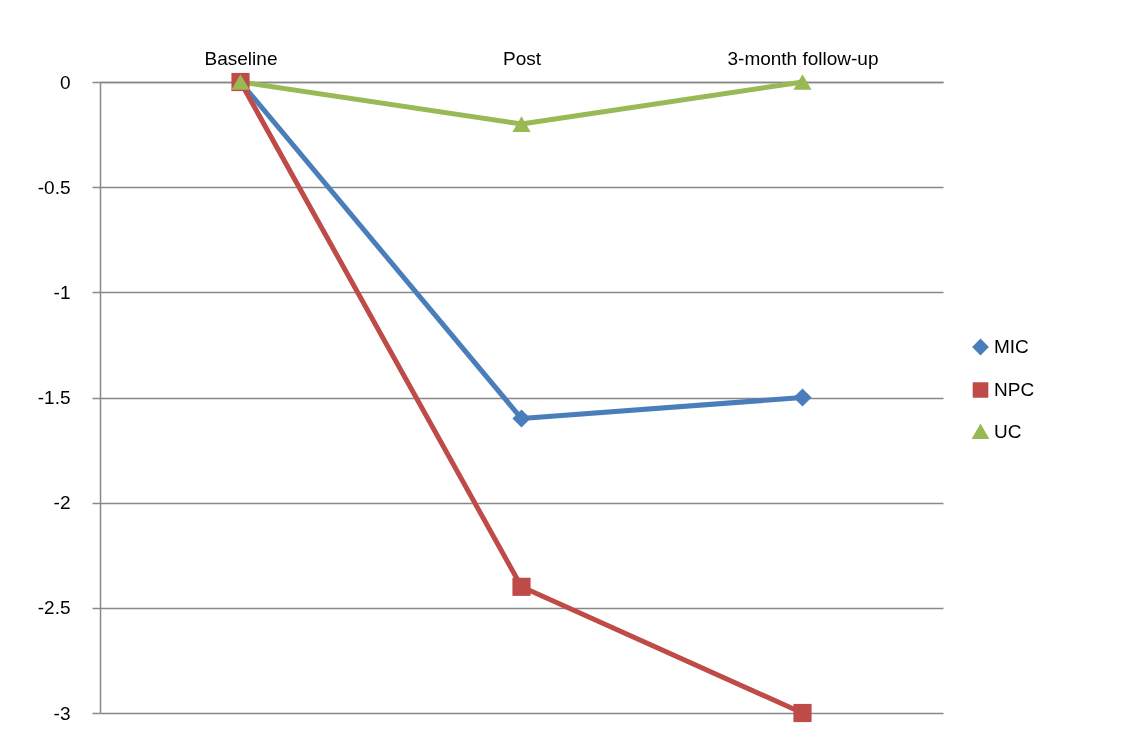 The width and height of the screenshot is (1131, 746). What do you see at coordinates (54, 397) in the screenshot?
I see `y-tick-label: -1.5` at bounding box center [54, 397].